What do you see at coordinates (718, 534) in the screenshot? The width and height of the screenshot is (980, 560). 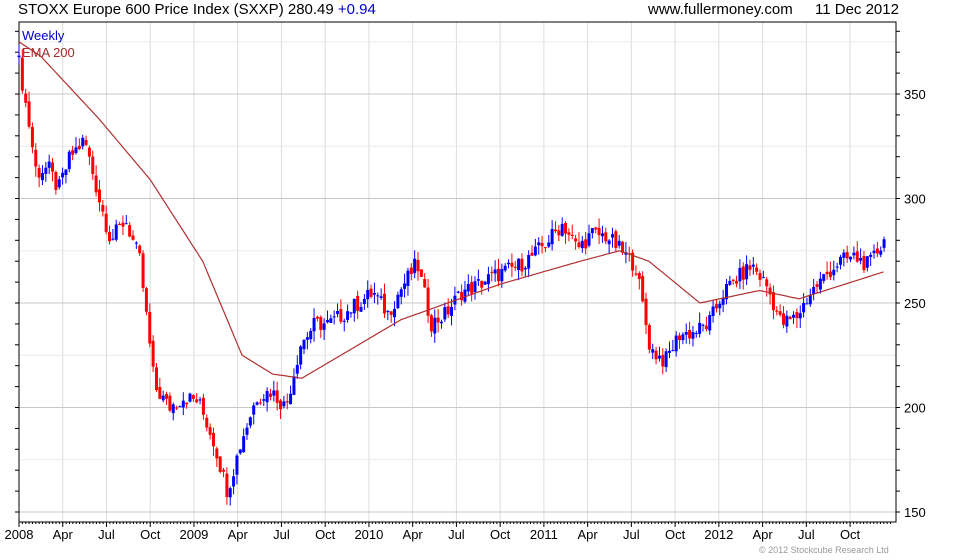 I see `x-tick-label: 2012` at bounding box center [718, 534].